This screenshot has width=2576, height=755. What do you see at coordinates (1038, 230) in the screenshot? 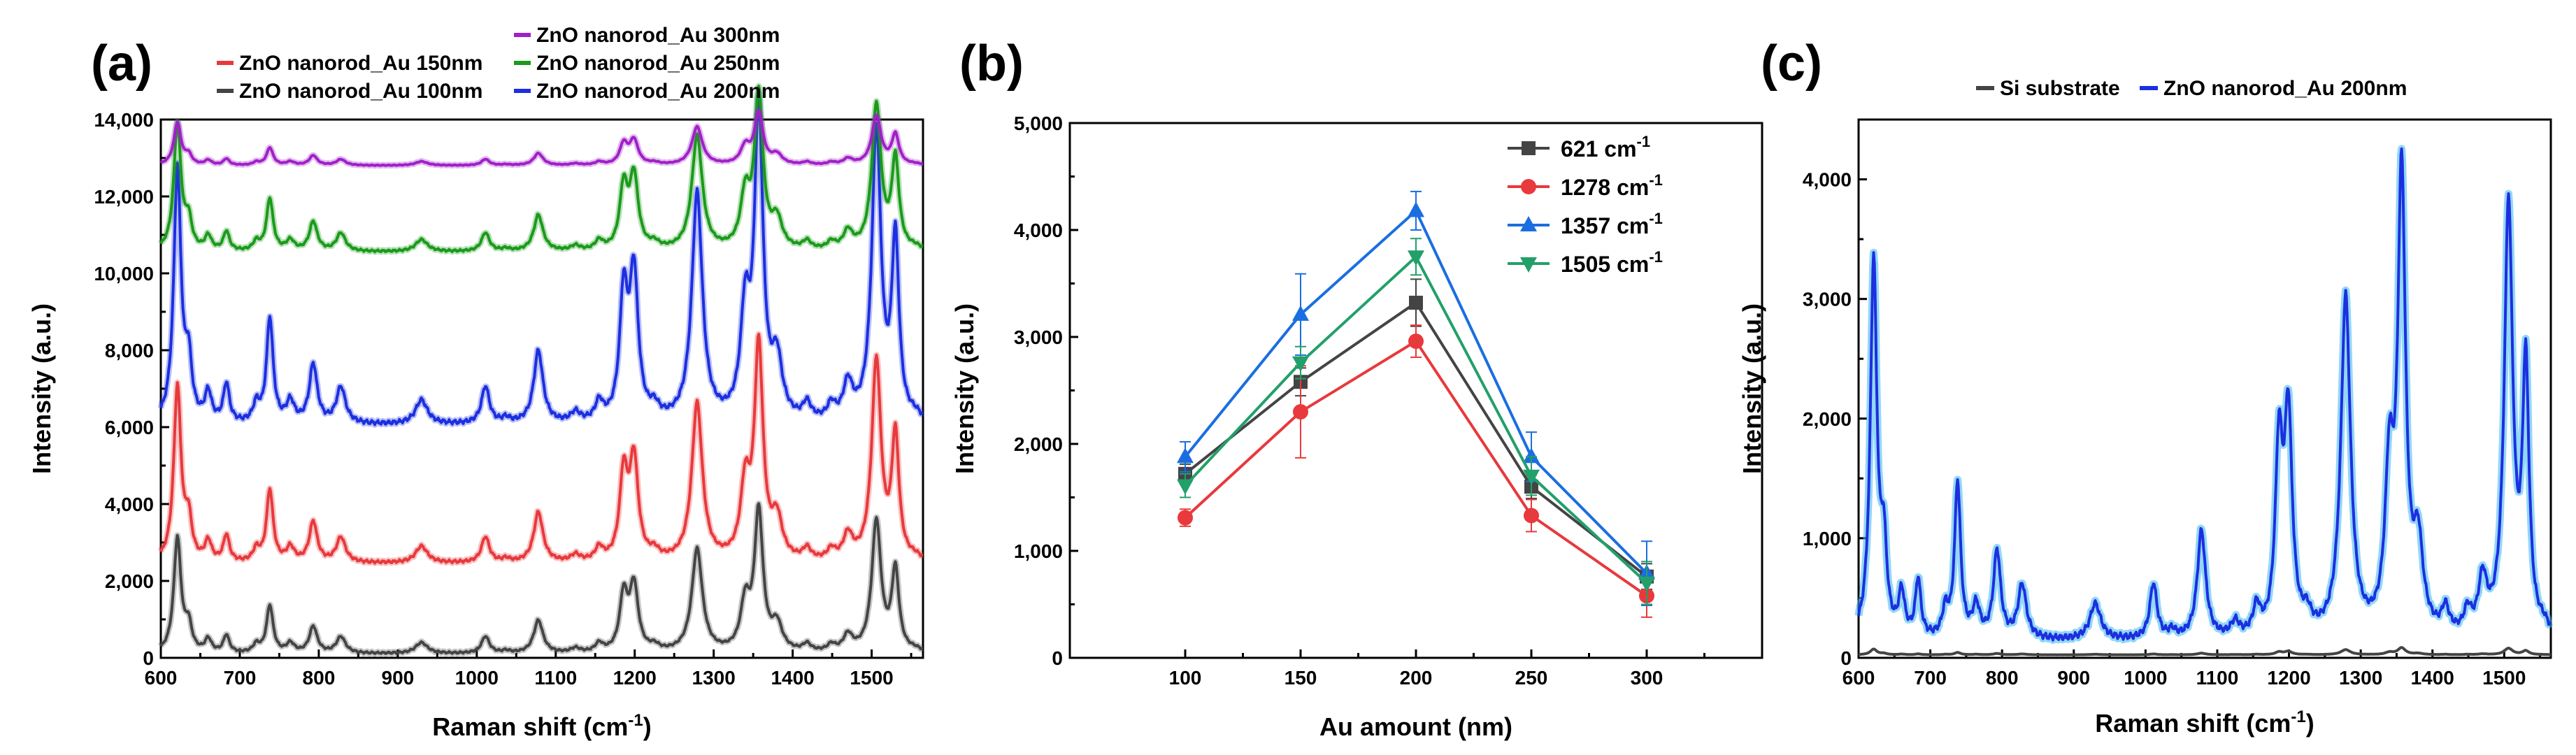
I see `panel-b-ytick-label: 4,000` at bounding box center [1038, 230].